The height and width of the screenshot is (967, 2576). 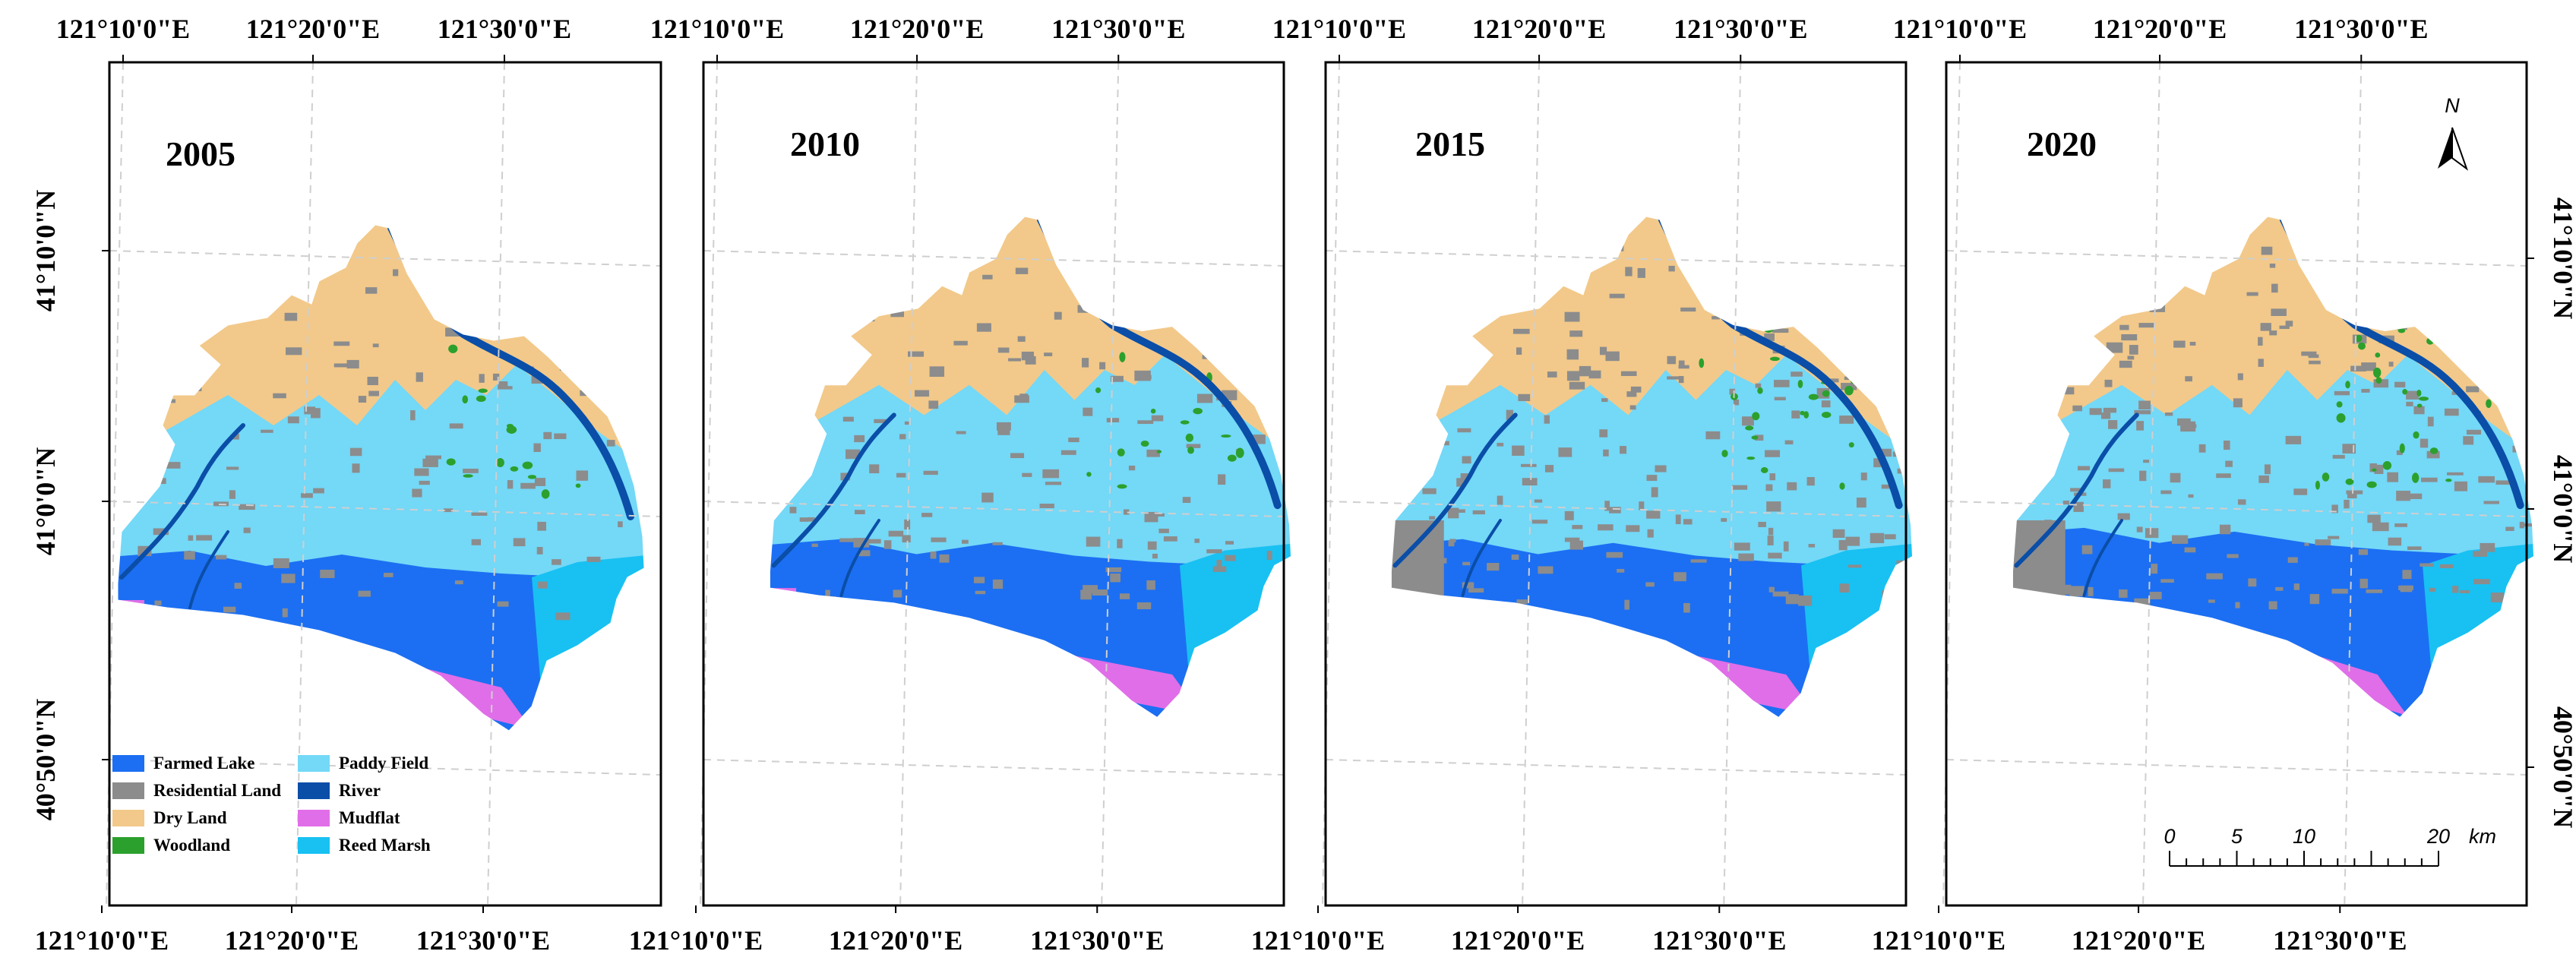 What do you see at coordinates (2062, 144) in the screenshot?
I see `year-label: 2020` at bounding box center [2062, 144].